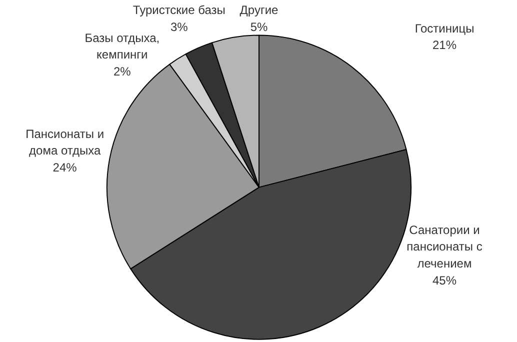 Image resolution: width=517 pixels, height=342 pixels. Describe the element at coordinates (179, 10) in the screenshot. I see `slice-label: Туристские базы` at that location.